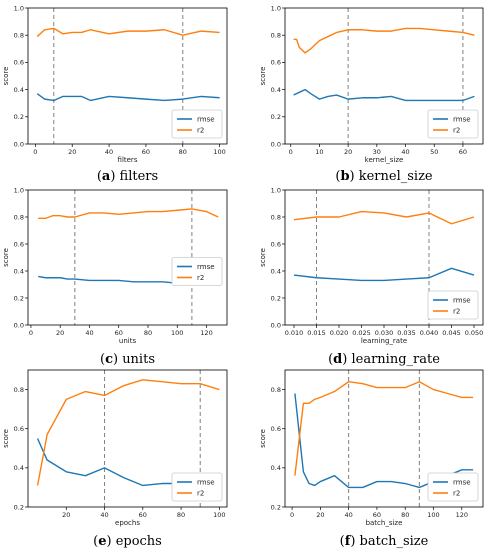 The height and width of the screenshot is (550, 495). I want to click on x-axis-label: learning_rate, so click(384, 341).